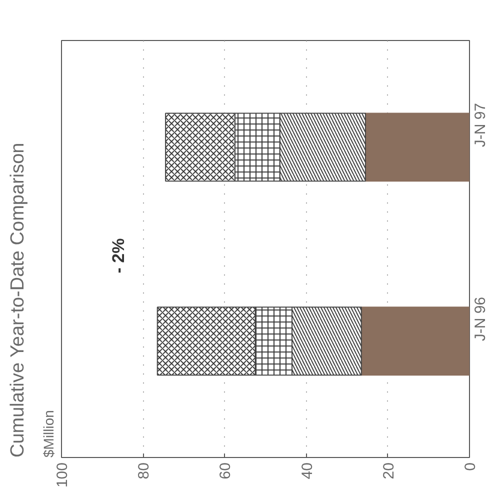 Image resolution: width=500 pixels, height=490 pixels. I want to click on annotation: - 2%, so click(118, 256).